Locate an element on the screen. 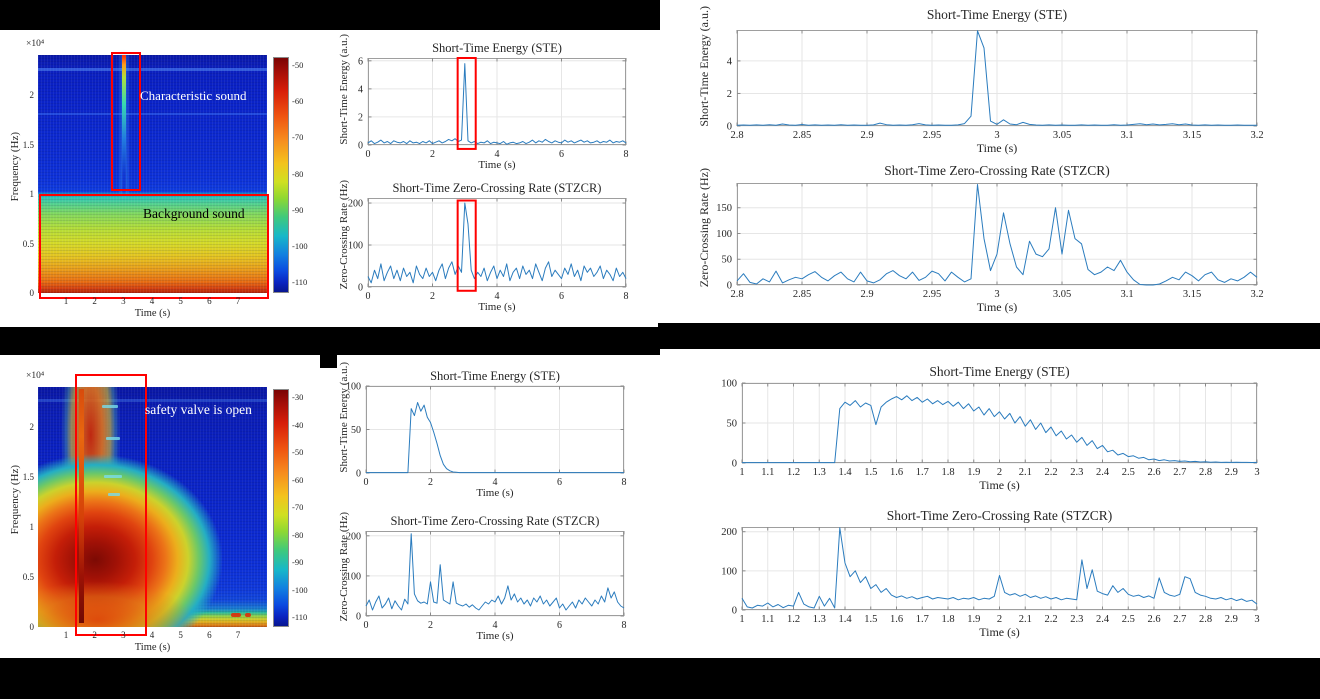  svg-text: 2.95 is located at coordinates (932, 294).